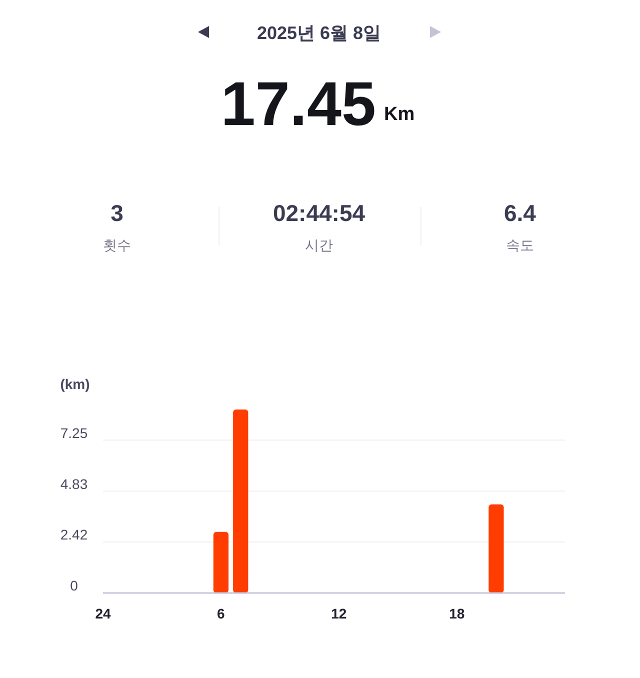  What do you see at coordinates (103, 614) in the screenshot?
I see `xtick-label: 24` at bounding box center [103, 614].